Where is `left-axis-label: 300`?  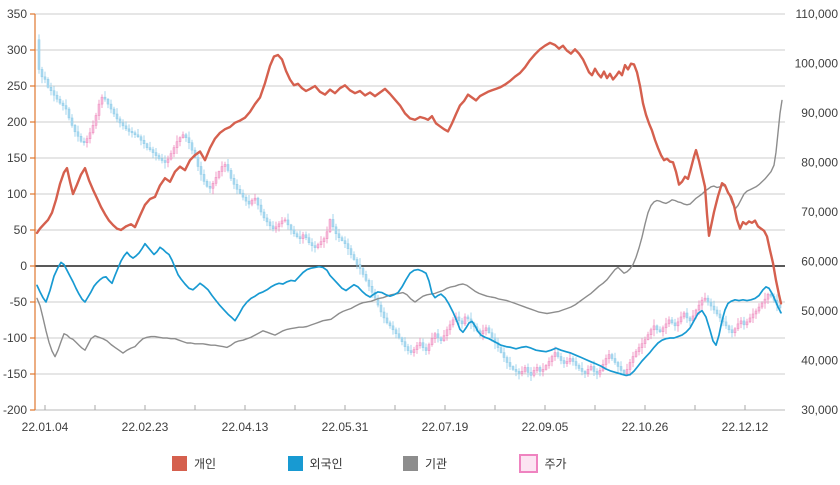 left-axis-label: 300 is located at coordinates (17, 50).